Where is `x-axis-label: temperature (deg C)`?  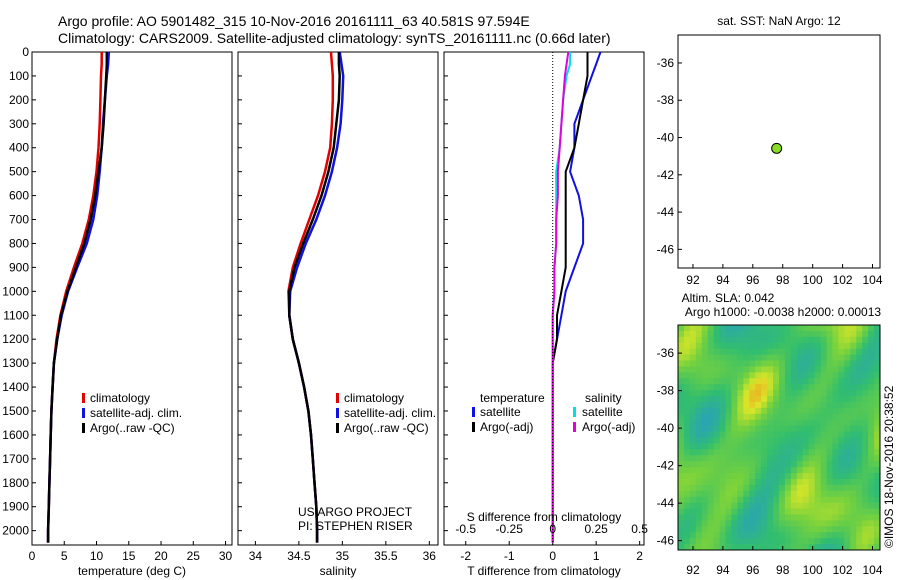 x-axis-label: temperature (deg C) is located at coordinates (132, 571).